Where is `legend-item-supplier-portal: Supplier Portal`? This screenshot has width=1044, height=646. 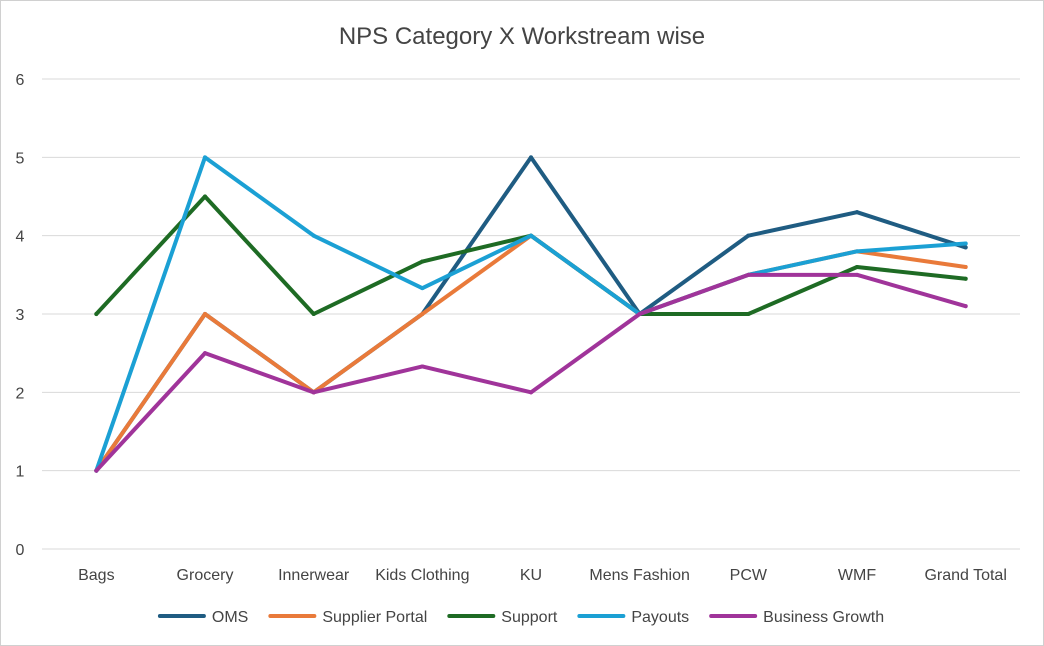 legend-item-supplier-portal: Supplier Portal is located at coordinates (347, 617).